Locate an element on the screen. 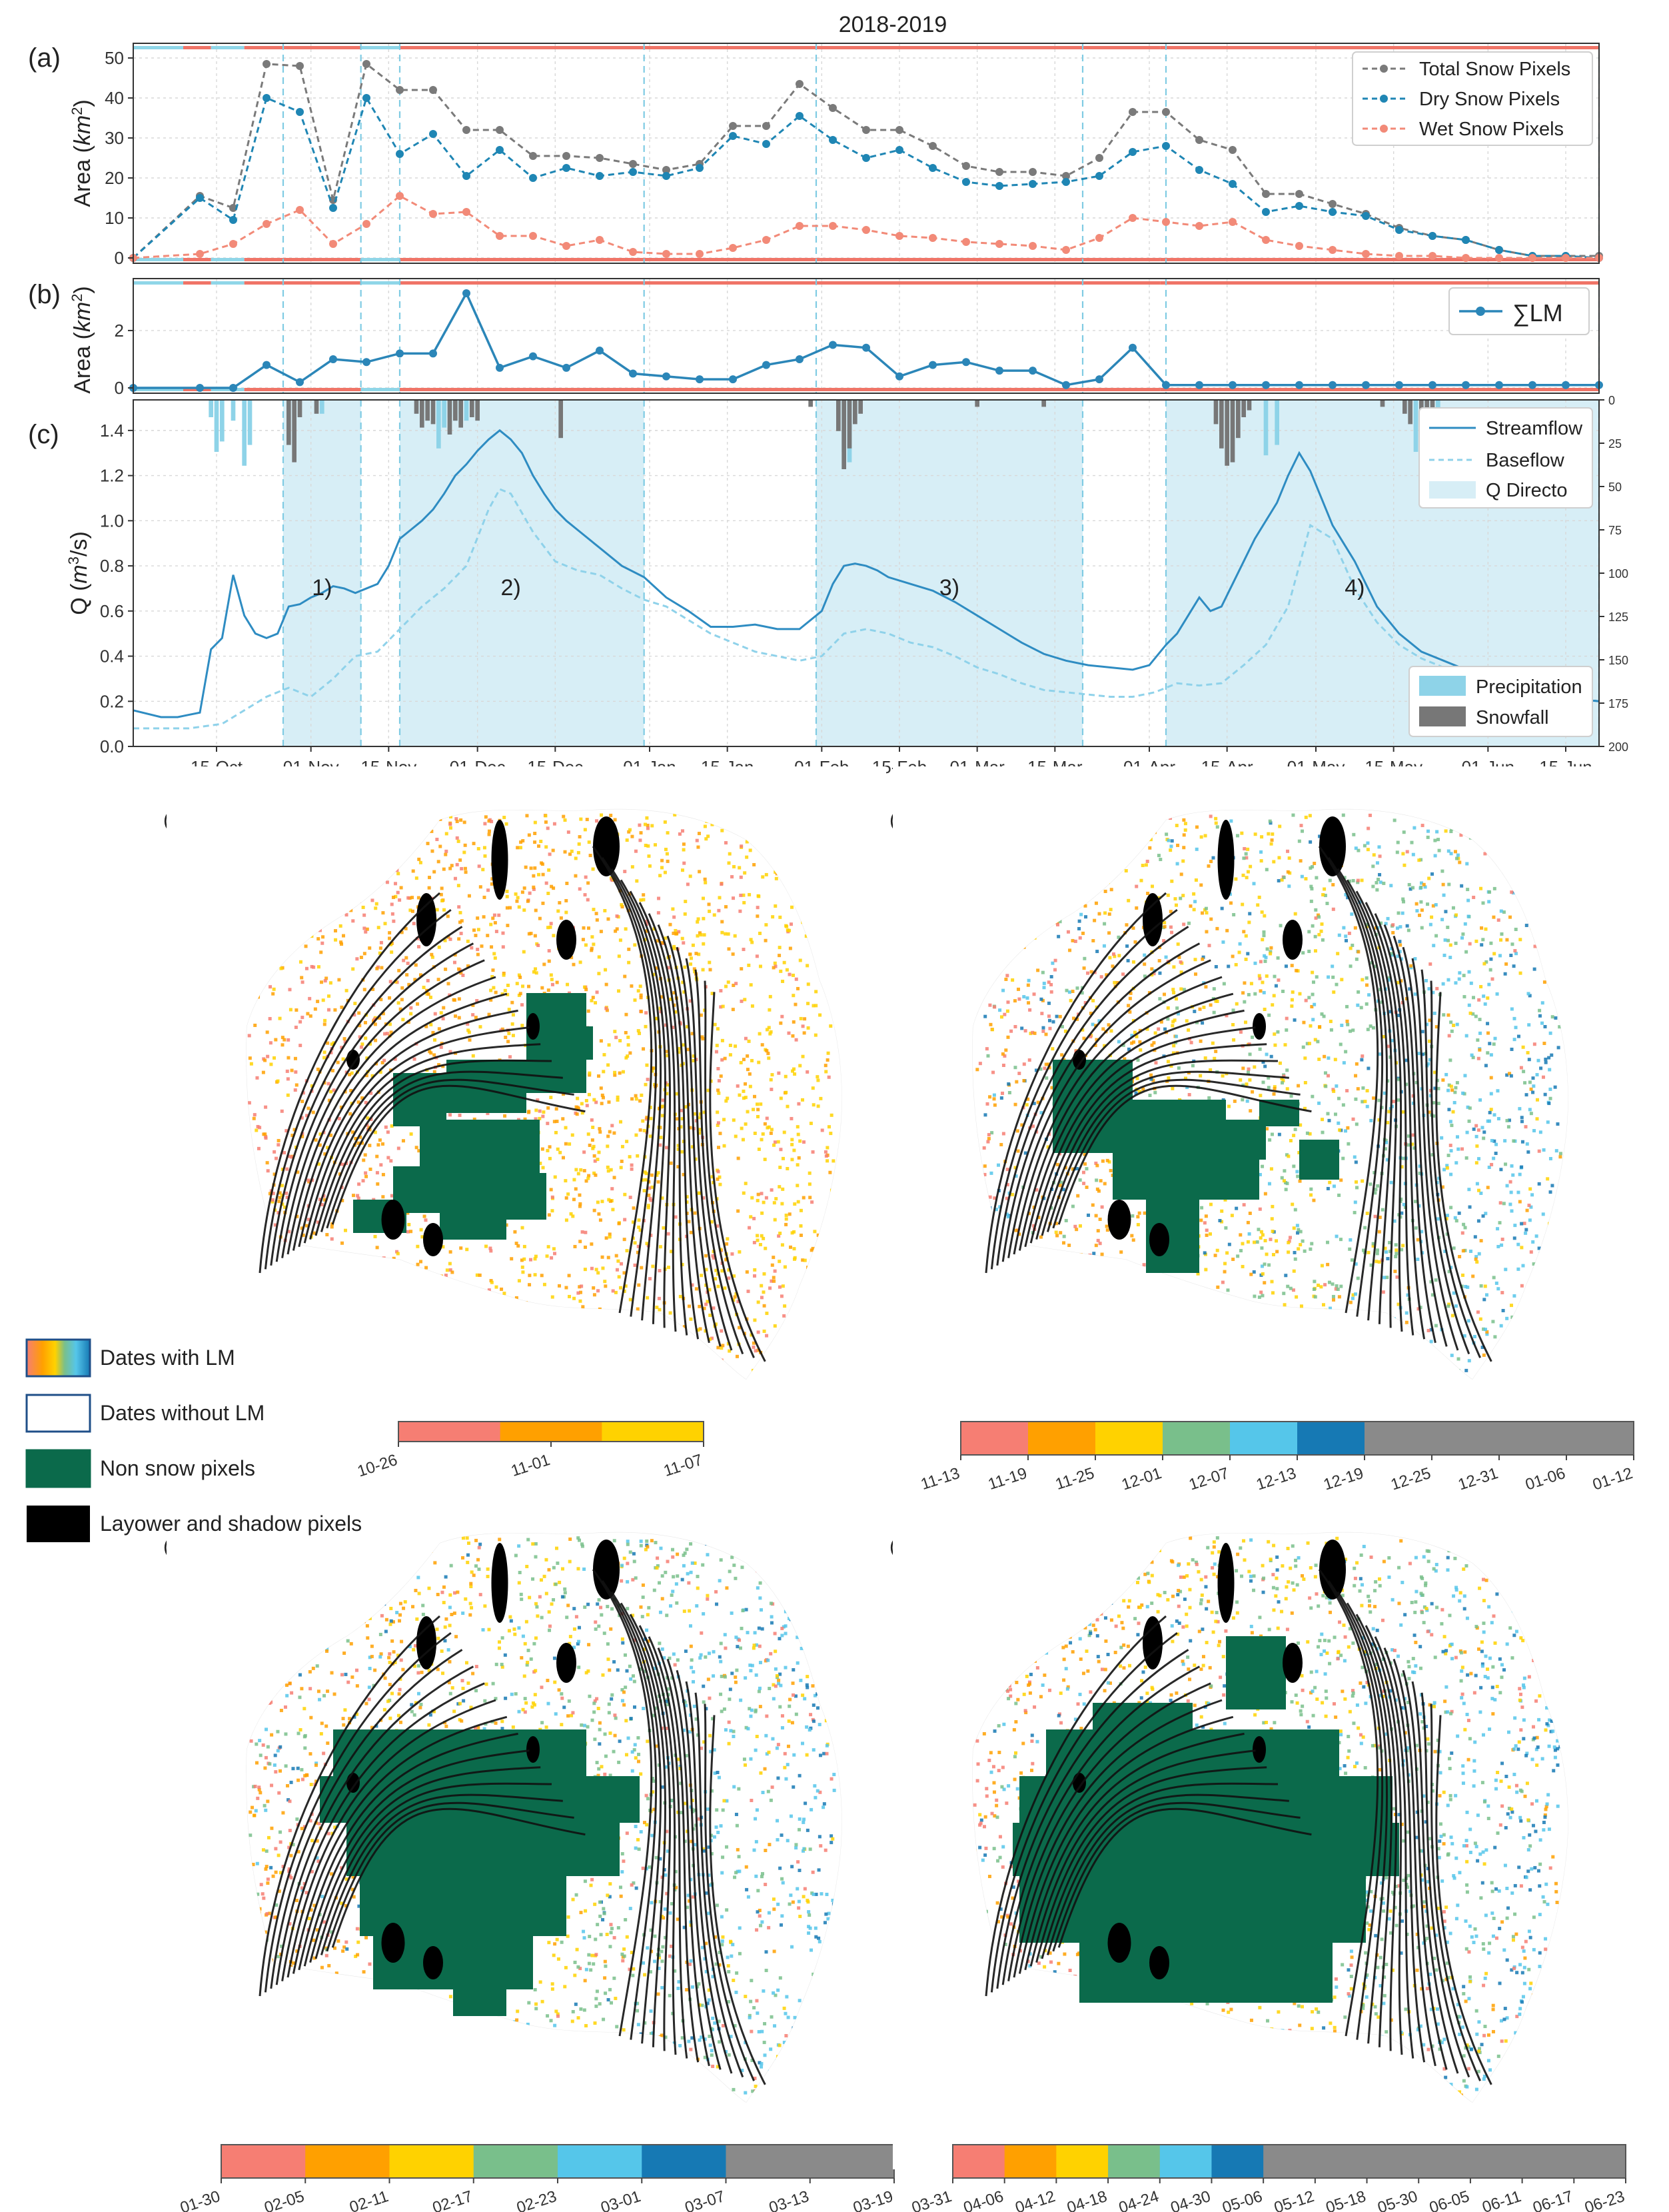  panel-c-ylabel: Q (m3/s) is located at coordinates (78, 573).